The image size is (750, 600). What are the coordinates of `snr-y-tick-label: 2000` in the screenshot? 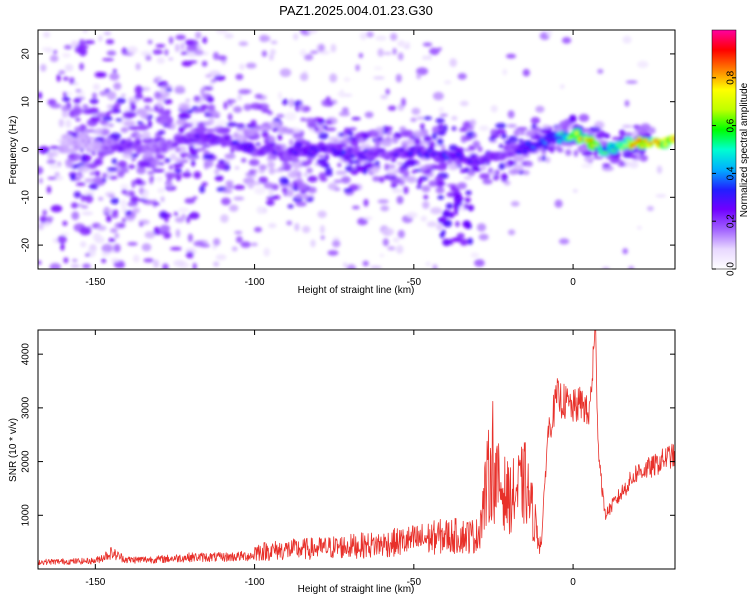 It's located at (26, 461).